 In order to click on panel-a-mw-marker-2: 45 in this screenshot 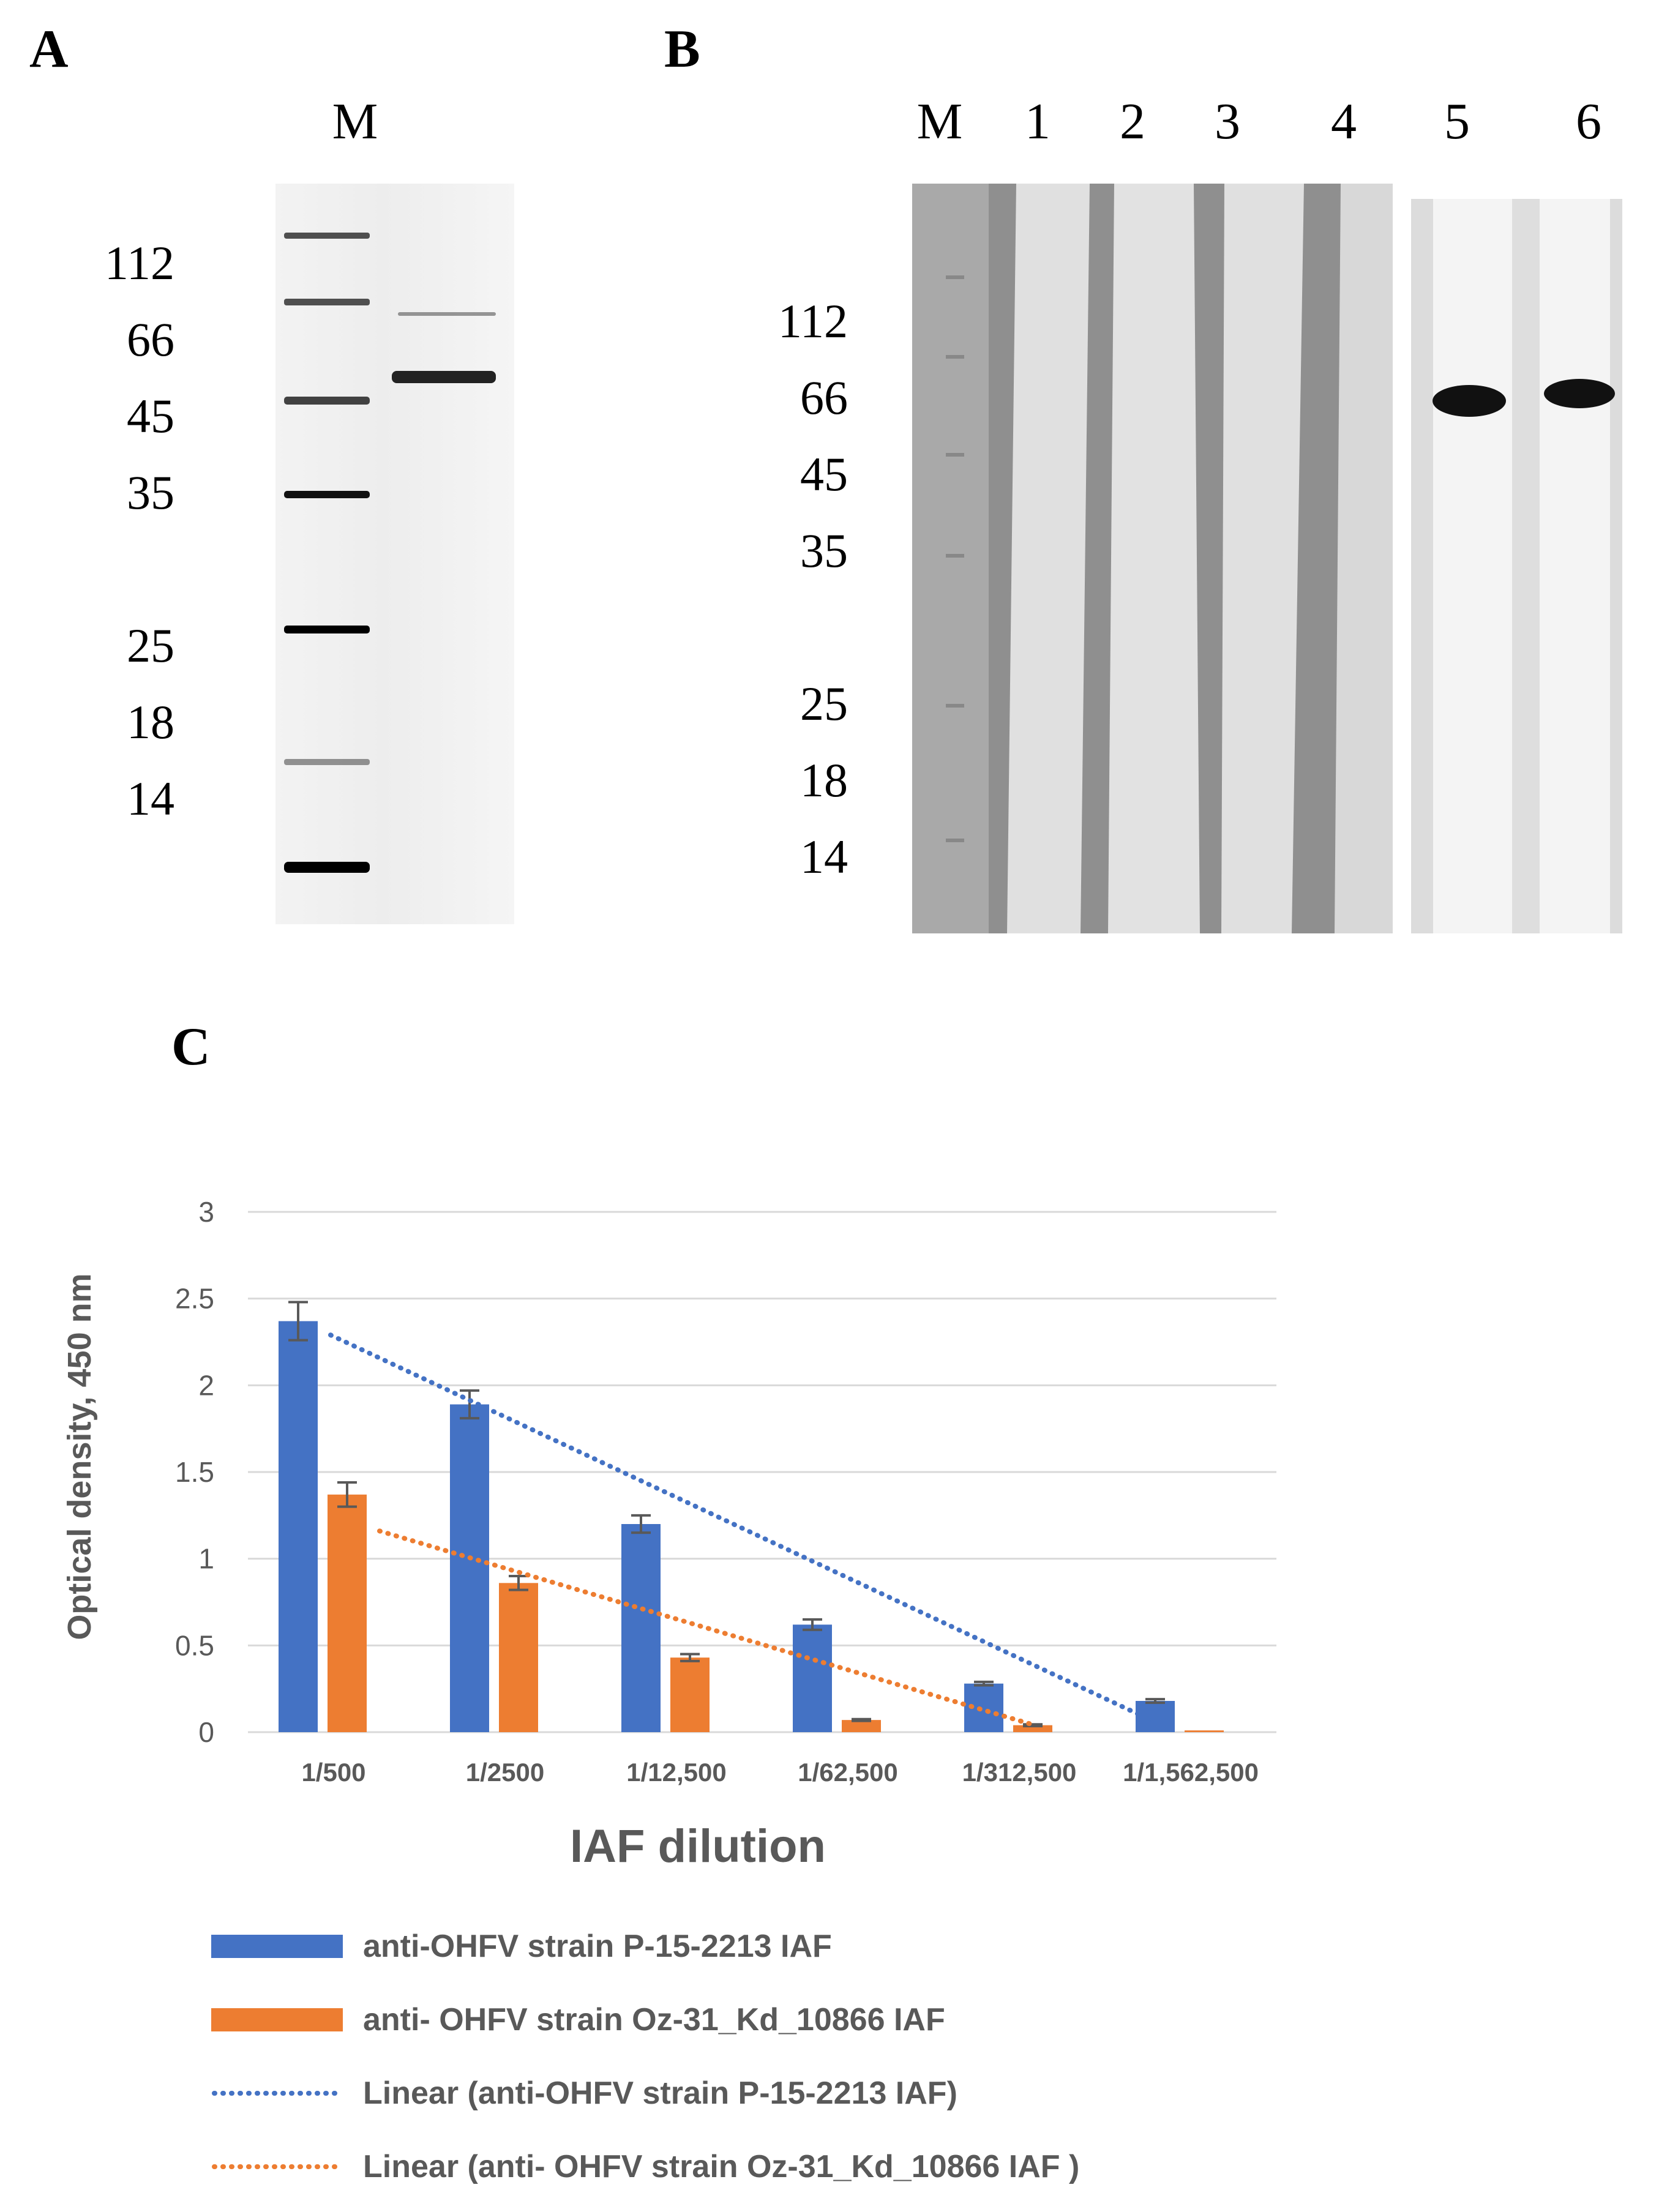, I will do `click(150, 416)`.